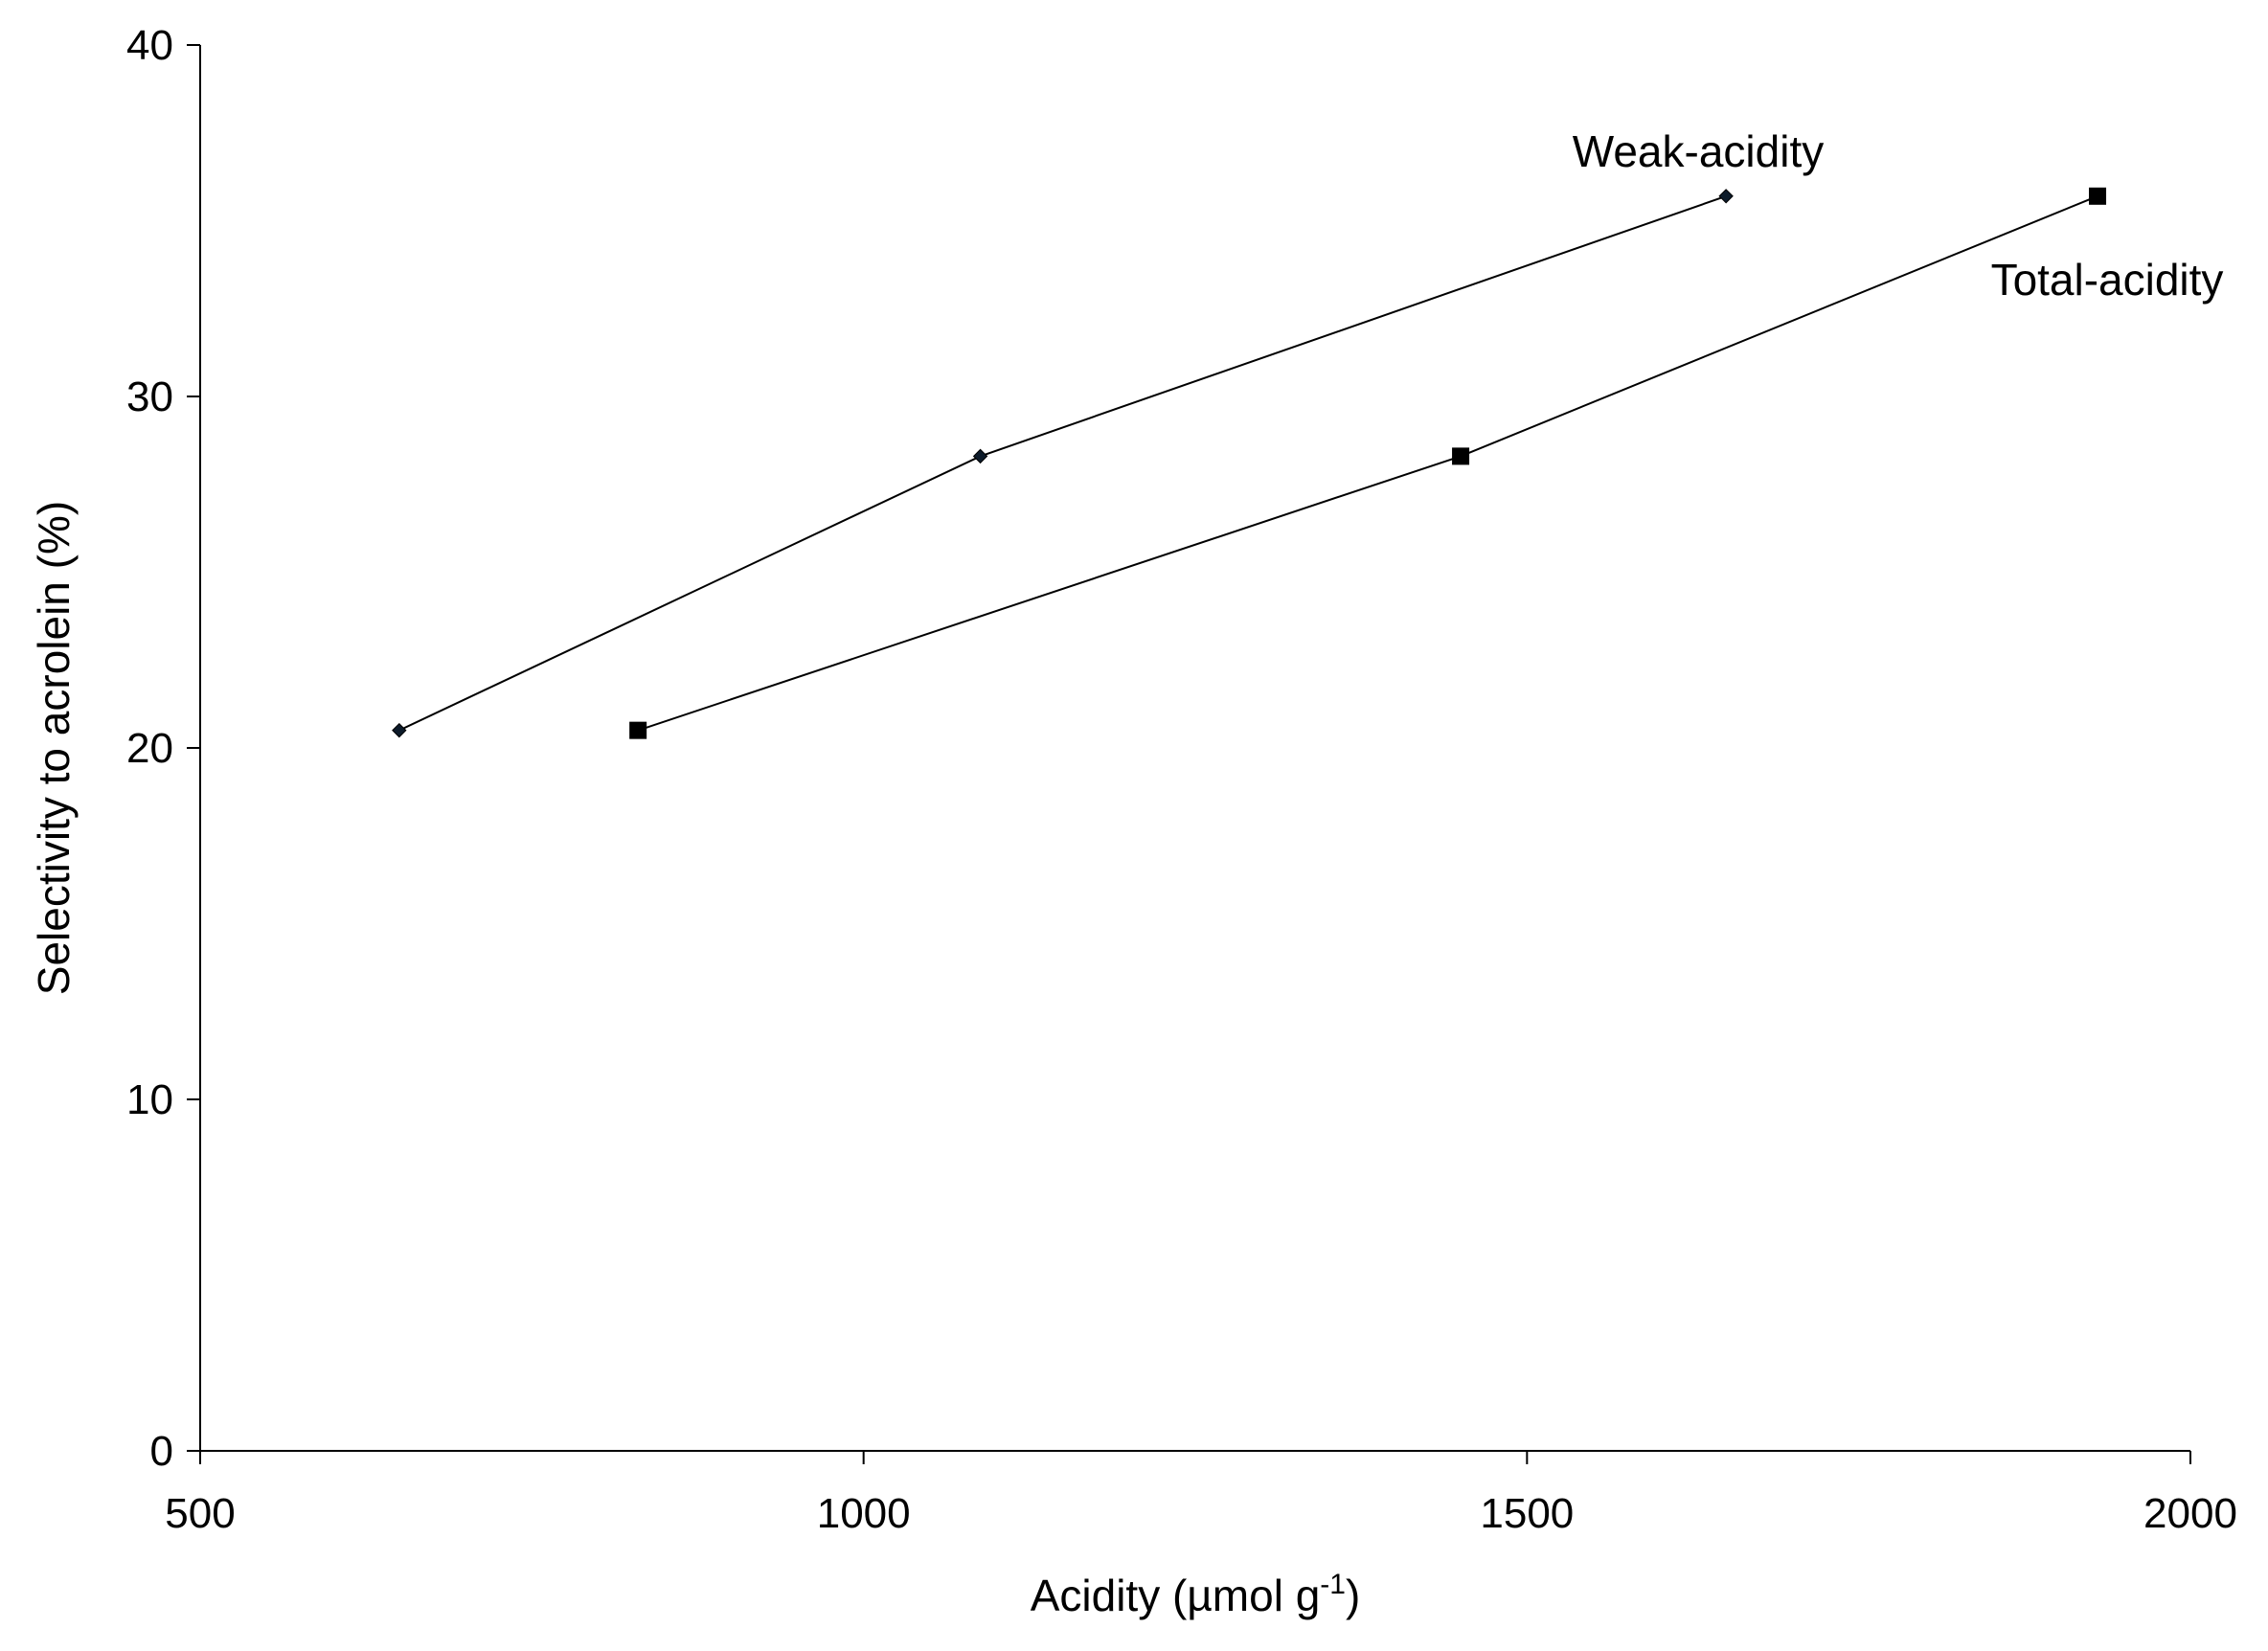 The width and height of the screenshot is (2268, 1651). Describe the element at coordinates (2107, 280) in the screenshot. I see `series-label-total-acidity: Total-acidity` at that location.